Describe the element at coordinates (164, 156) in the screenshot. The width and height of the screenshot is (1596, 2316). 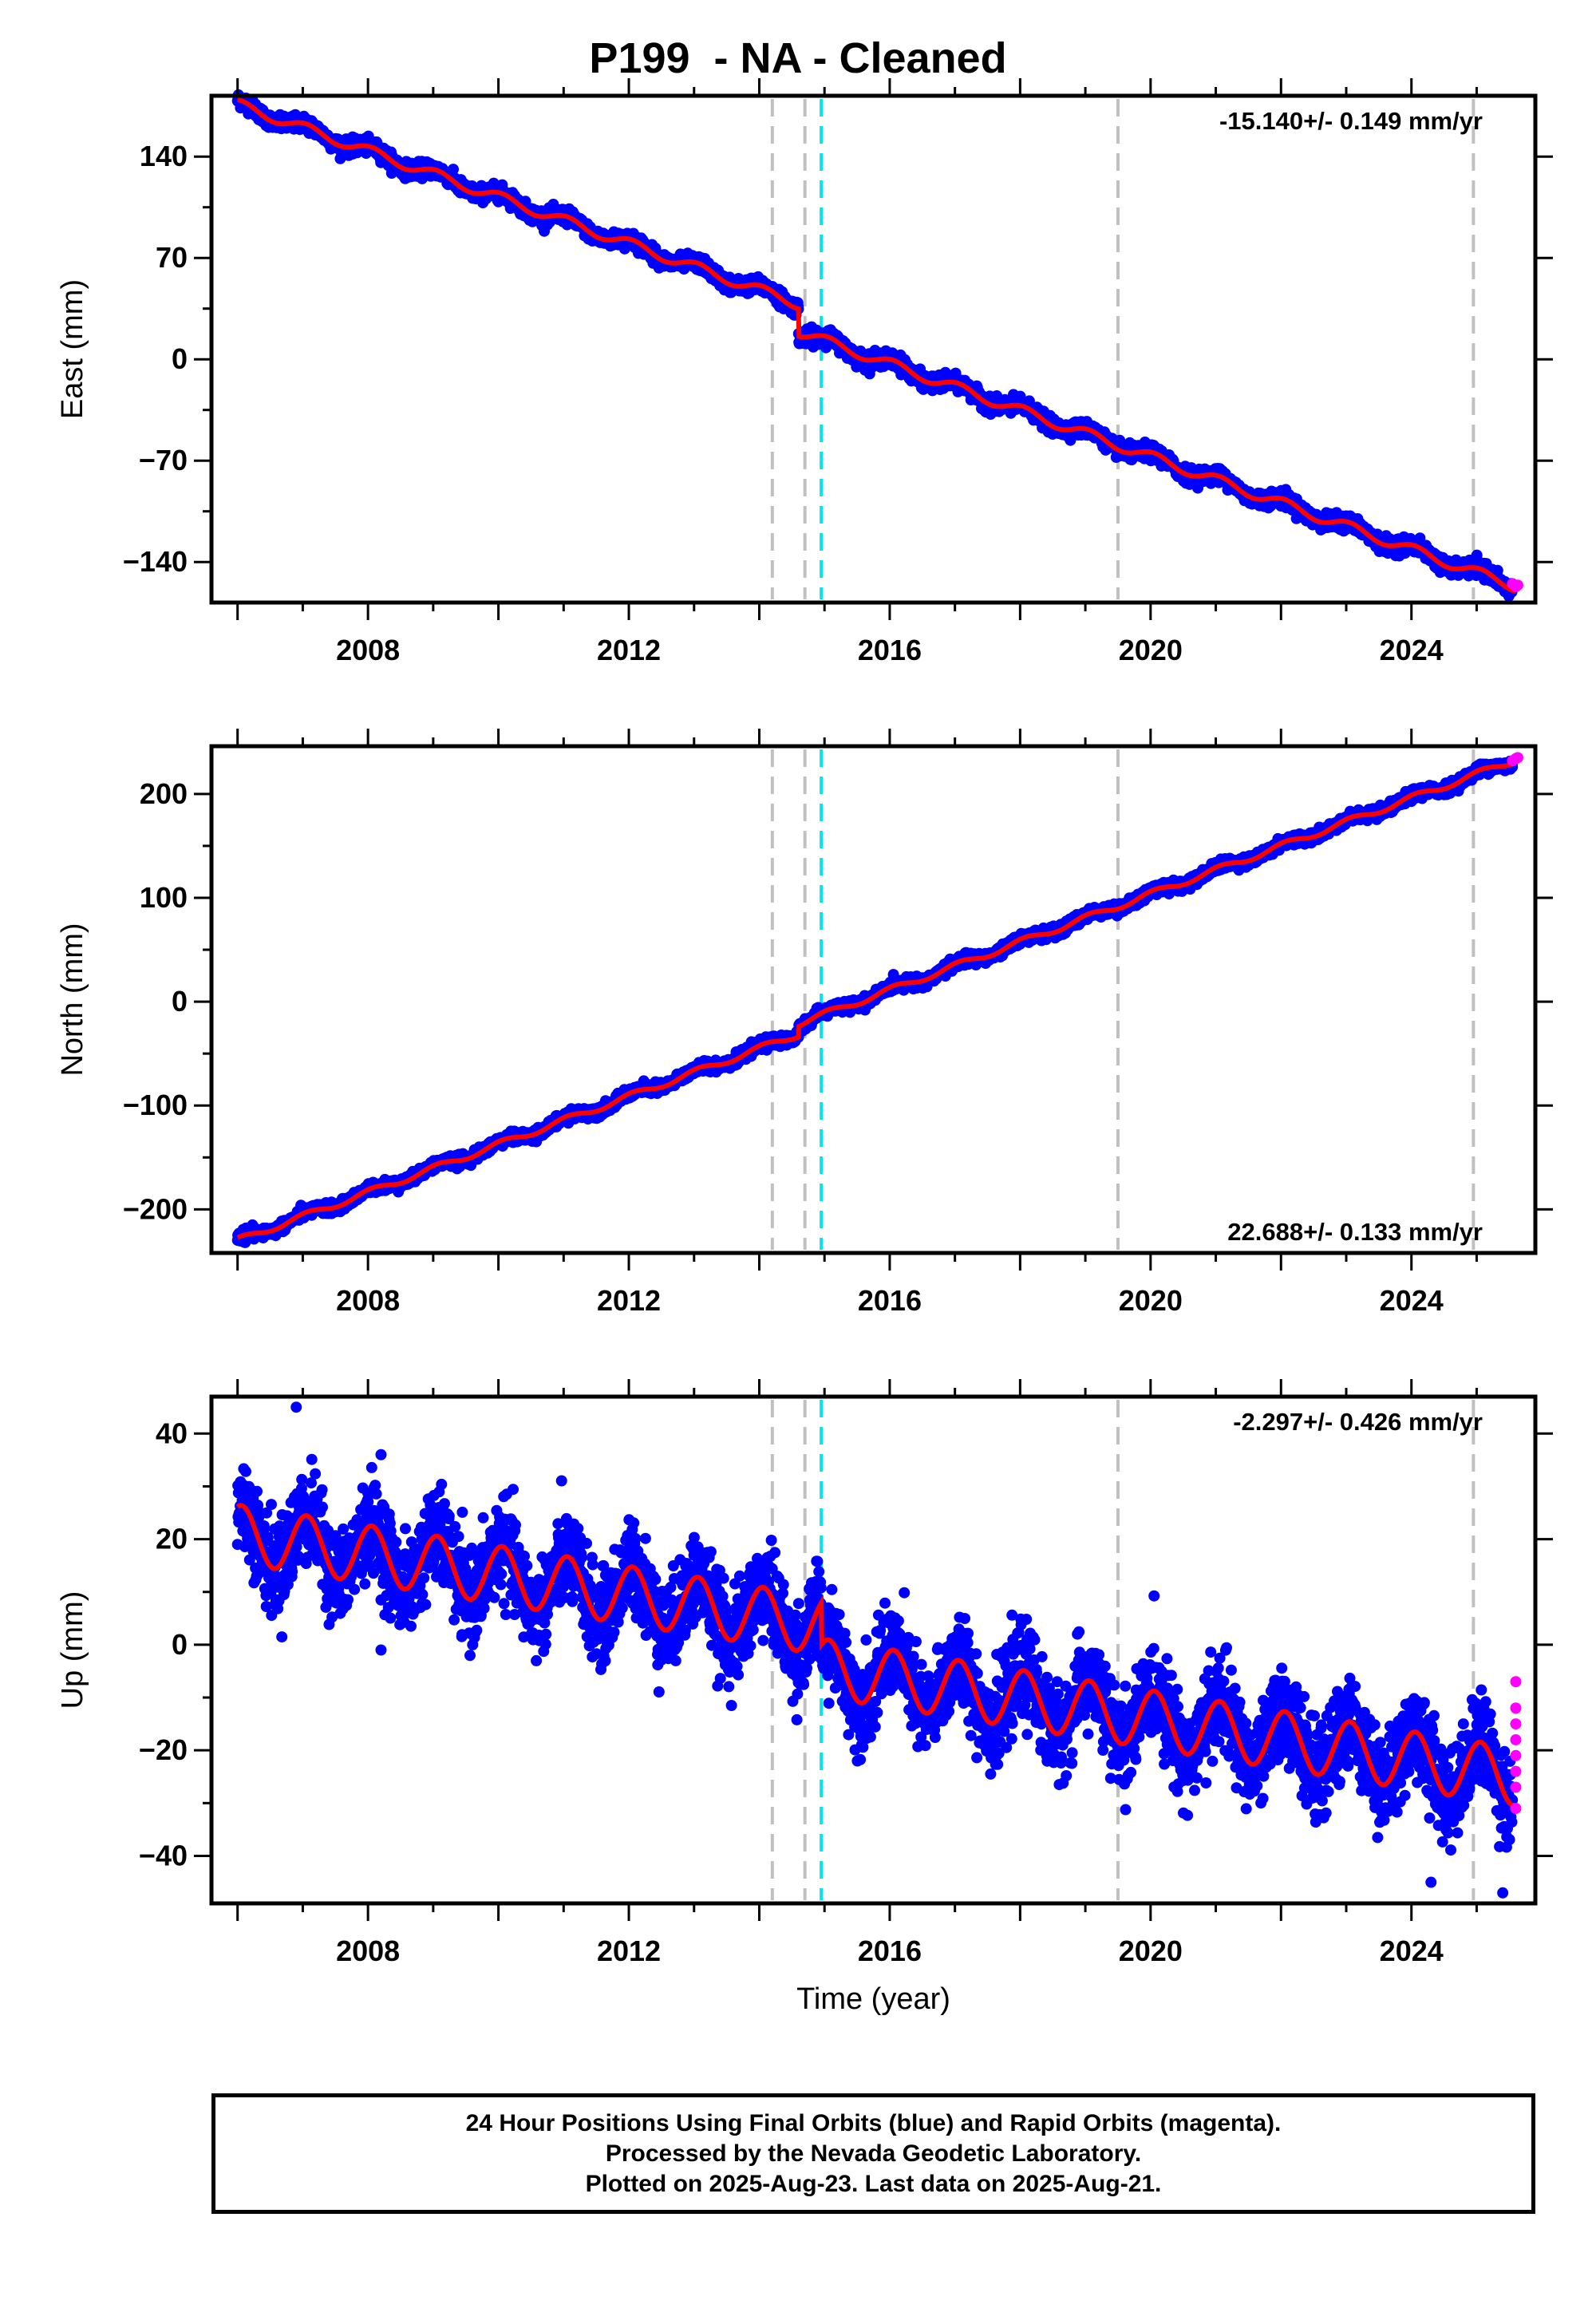
I see `y-tick-label: 140` at that location.